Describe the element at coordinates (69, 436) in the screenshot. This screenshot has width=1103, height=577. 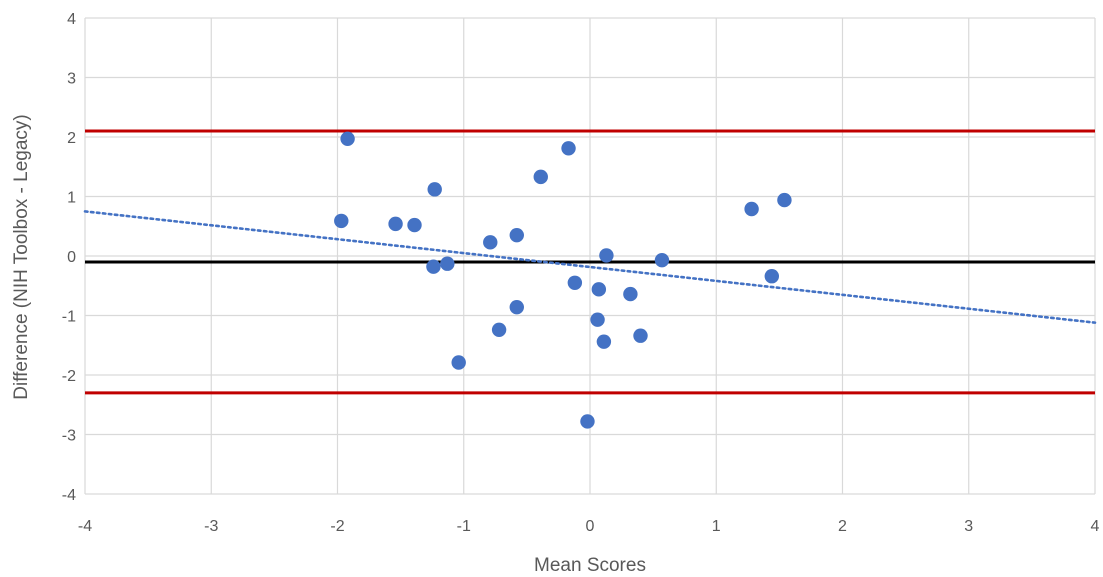
I see `y-tick-label: -3` at that location.